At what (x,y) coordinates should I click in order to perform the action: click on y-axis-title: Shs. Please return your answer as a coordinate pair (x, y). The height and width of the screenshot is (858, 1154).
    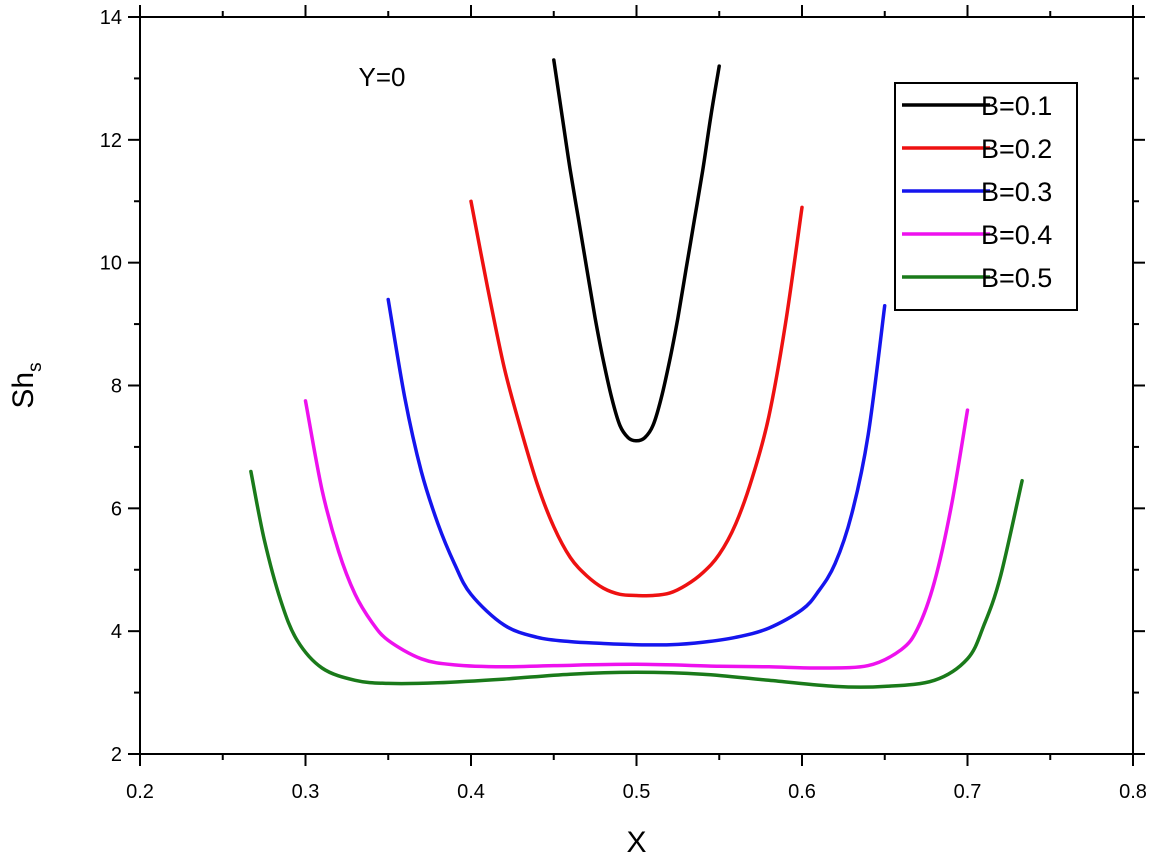
    Looking at the image, I should click on (26, 385).